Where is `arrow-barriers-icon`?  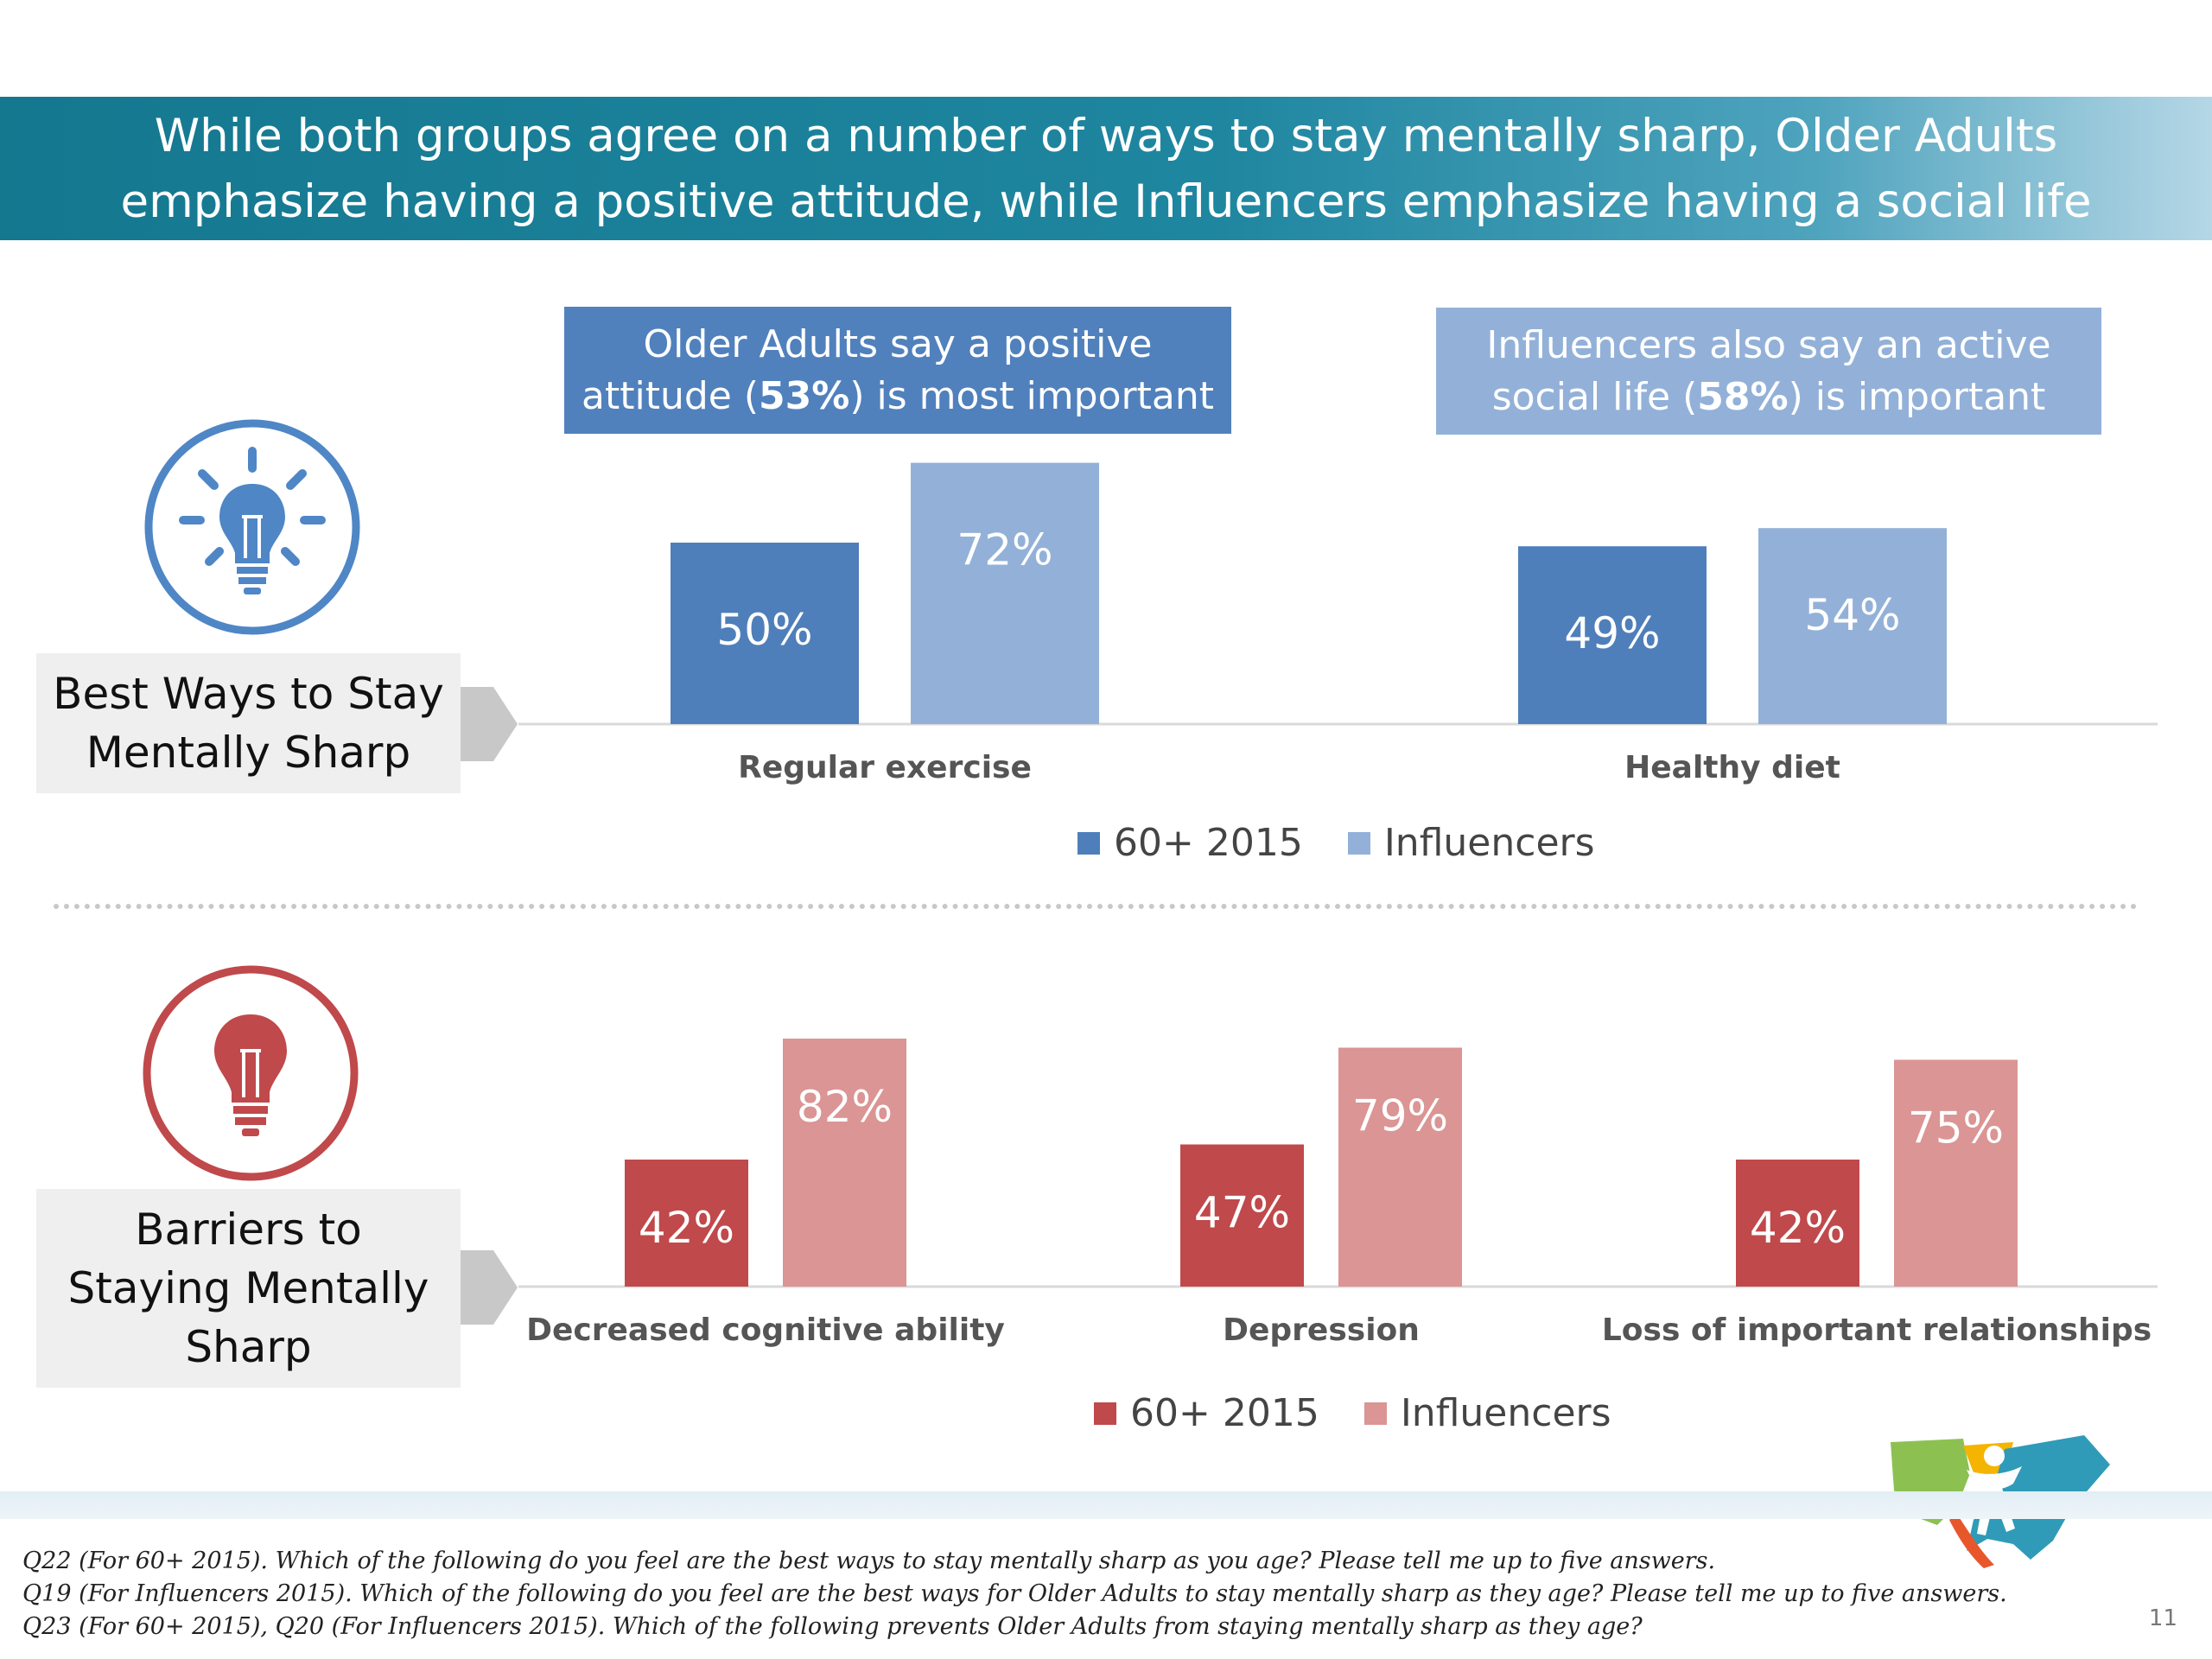
arrow-barriers-icon is located at coordinates (489, 1287).